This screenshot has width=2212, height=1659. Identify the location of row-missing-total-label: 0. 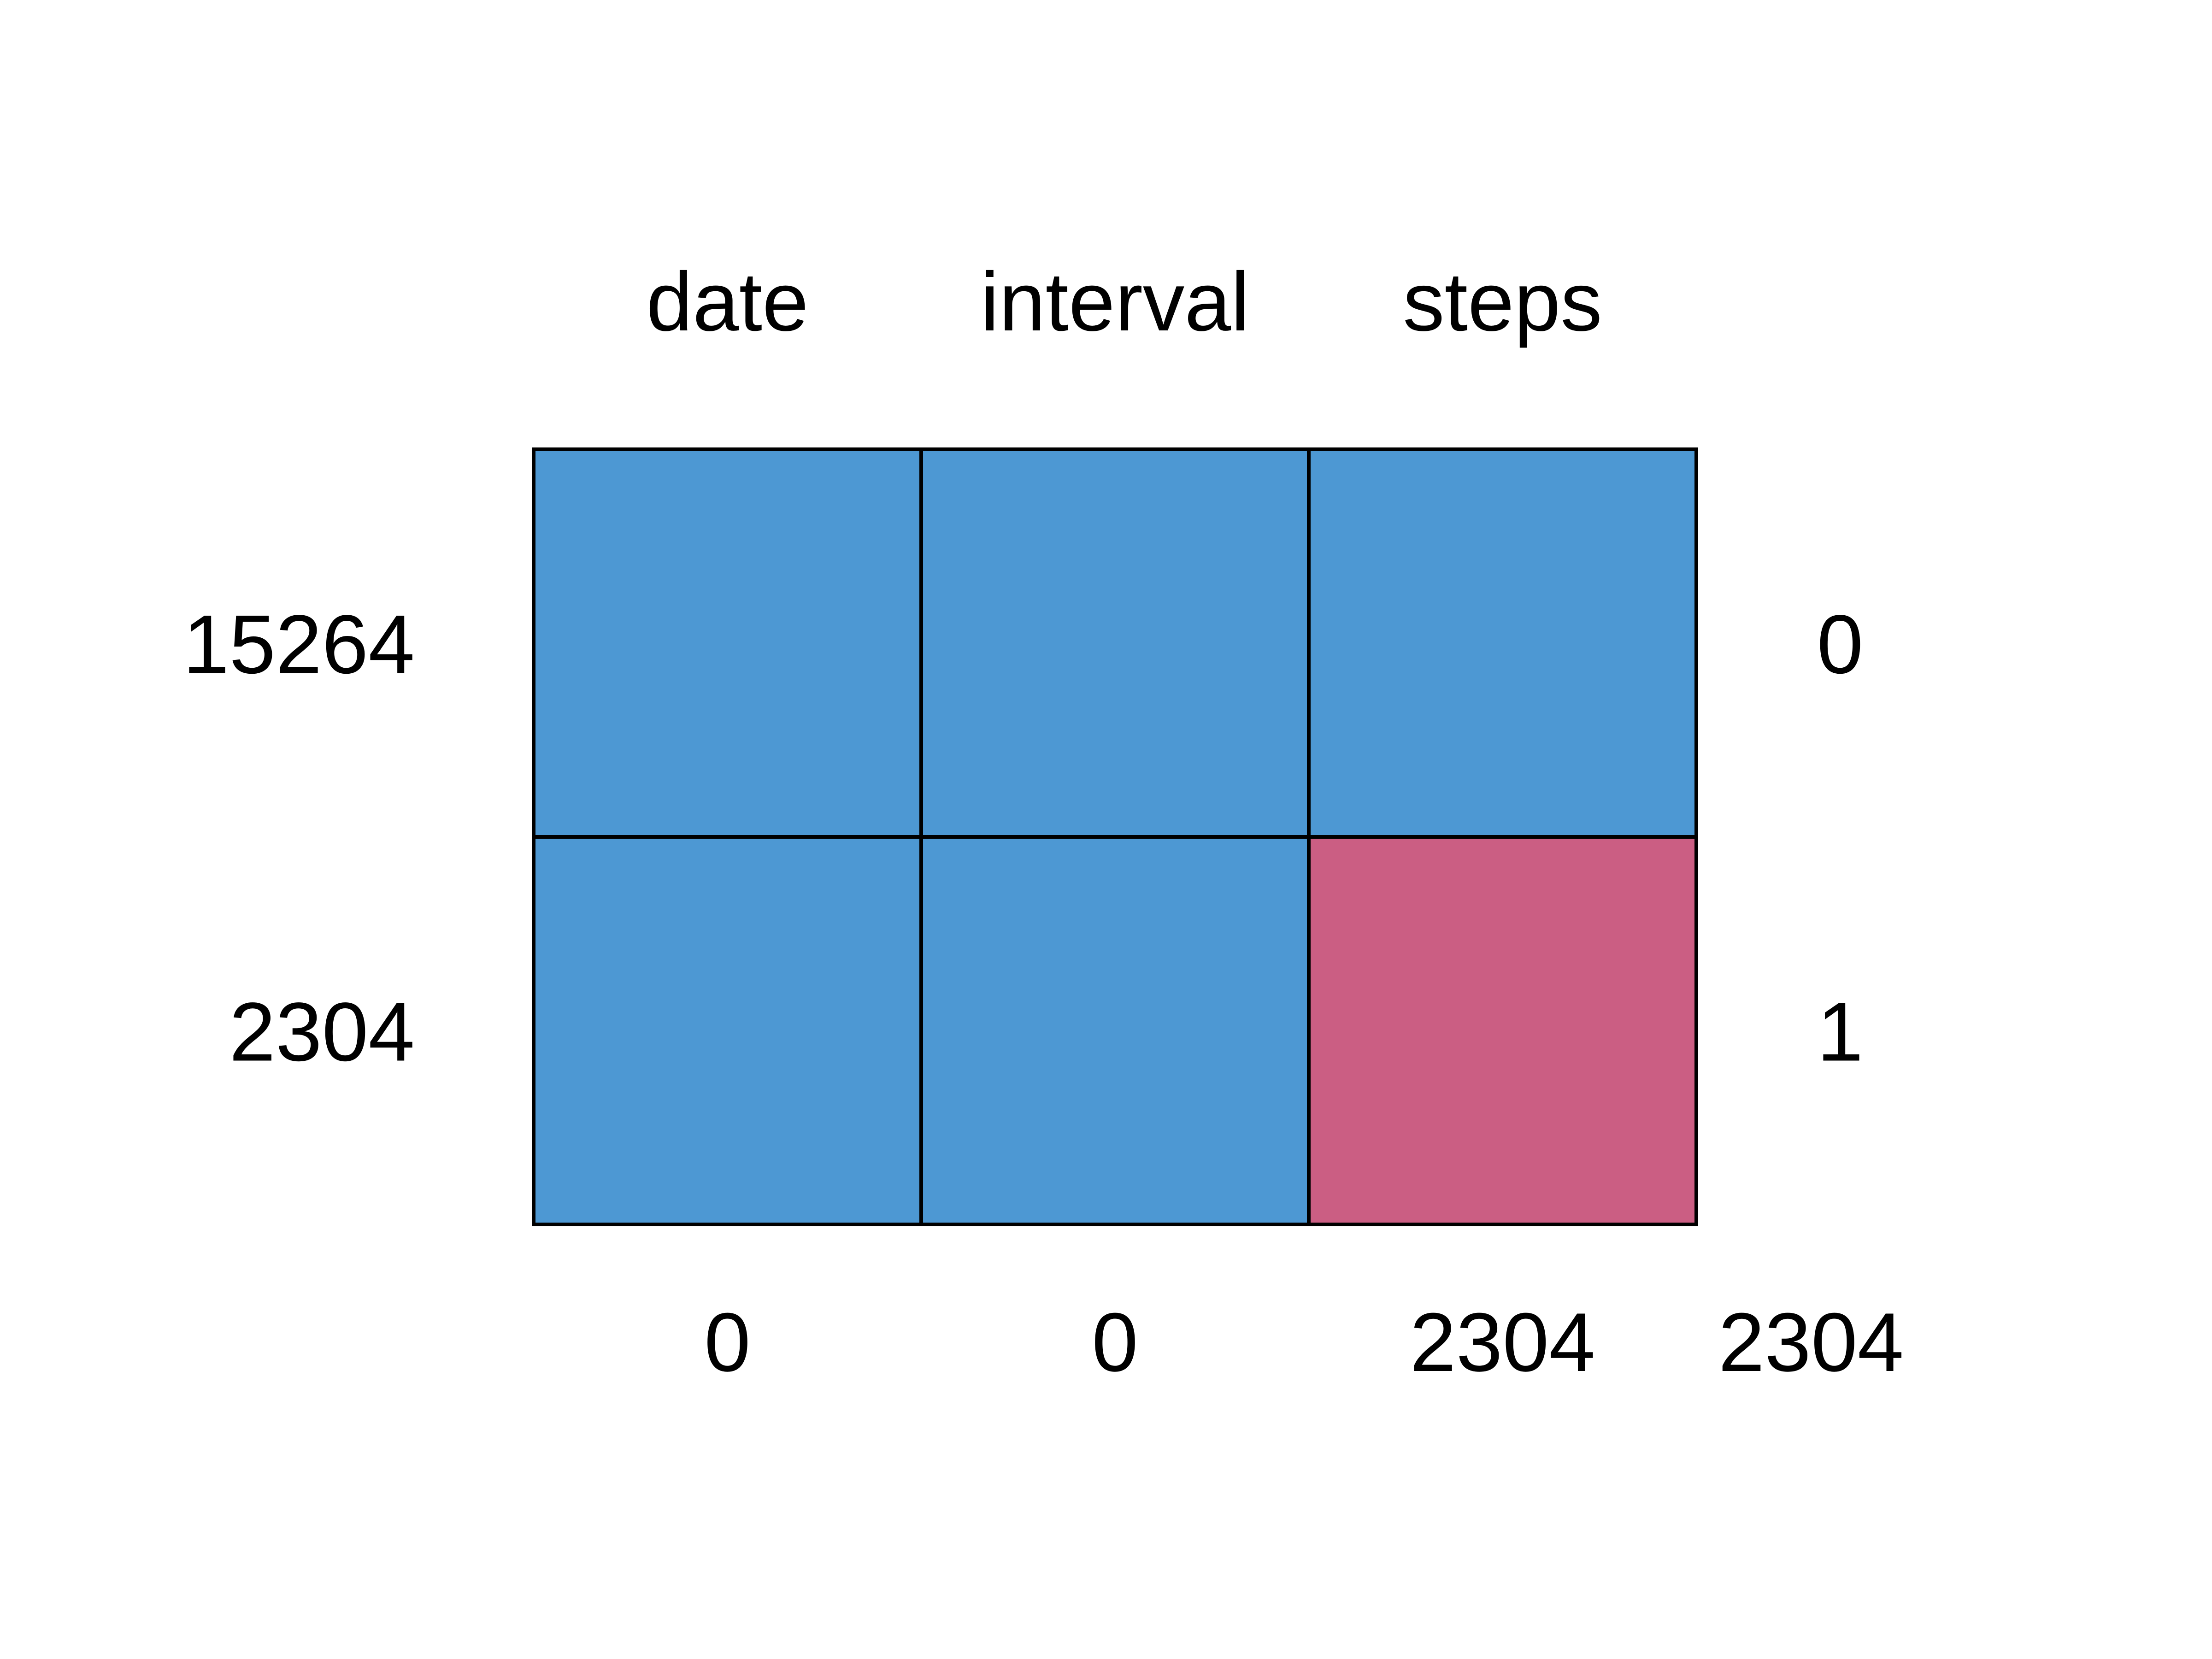
(1840, 644).